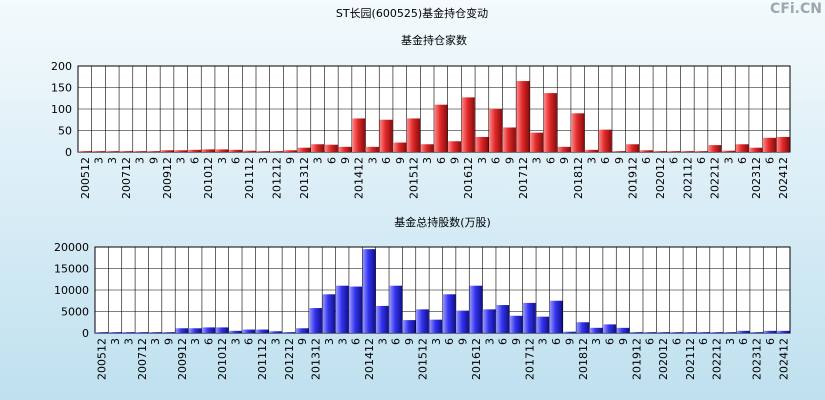 This screenshot has height=400, width=825. I want to click on x-tick-label: 201512, so click(422, 359).